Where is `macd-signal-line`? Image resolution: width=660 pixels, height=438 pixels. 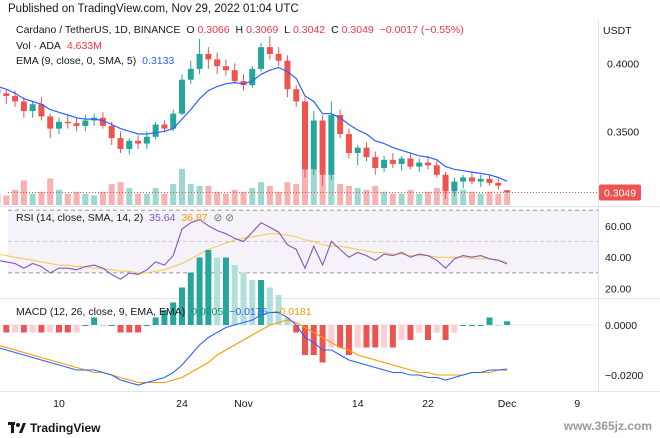 macd-signal-line is located at coordinates (254, 351).